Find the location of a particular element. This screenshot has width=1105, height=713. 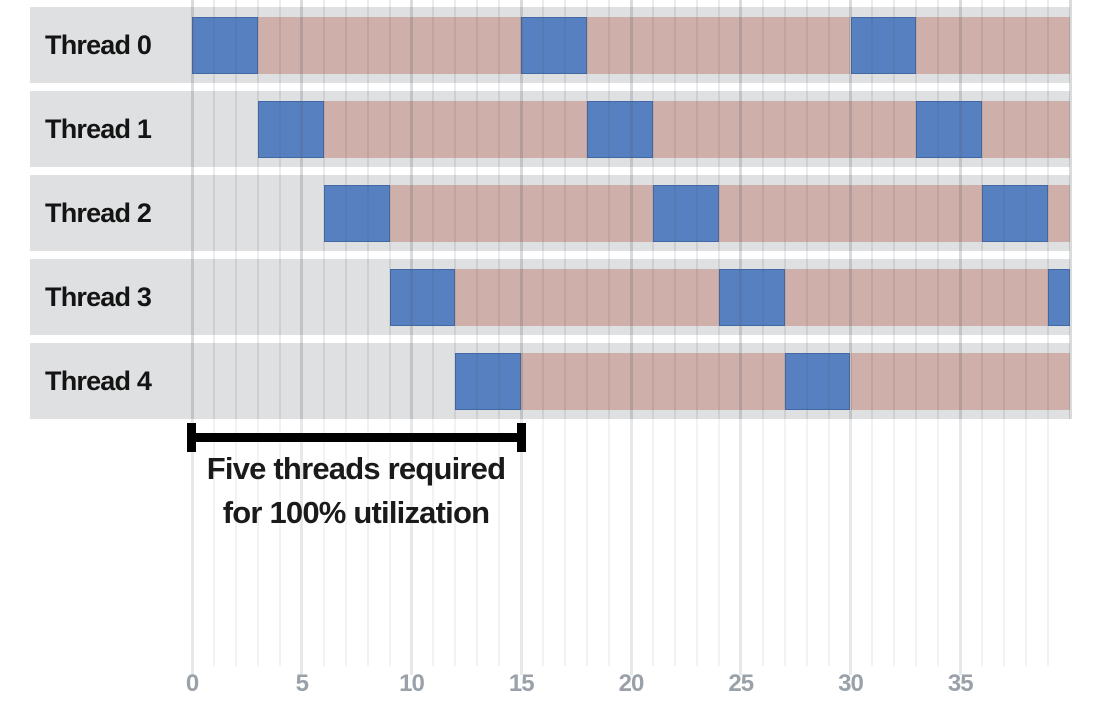

row-label-4: Thread 4 is located at coordinates (98, 380).